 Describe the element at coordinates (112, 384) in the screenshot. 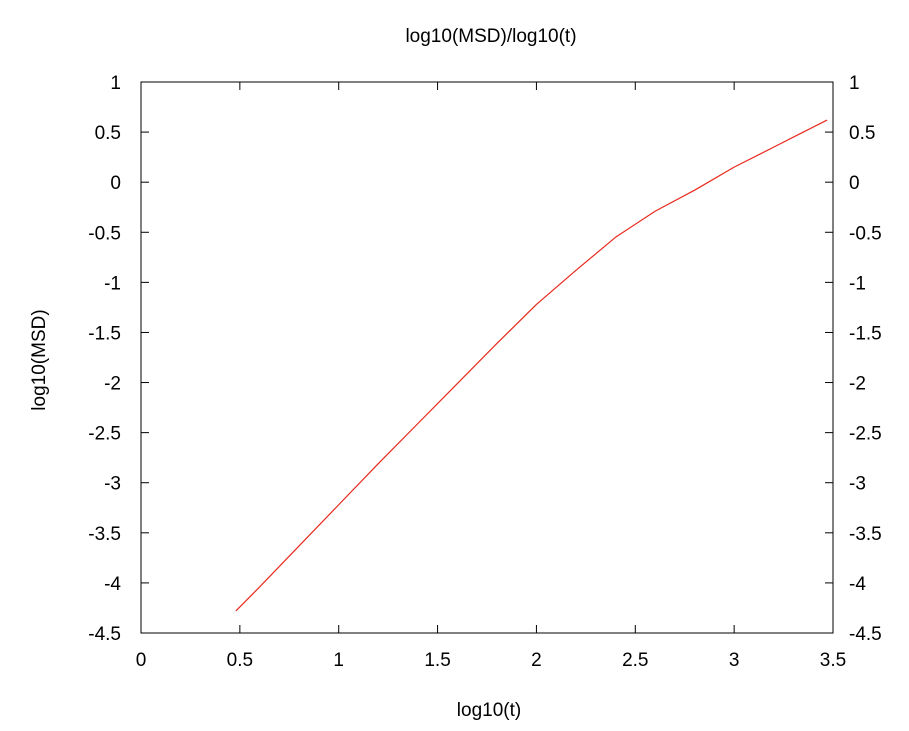

I see `y-tick-label-left: -2` at that location.